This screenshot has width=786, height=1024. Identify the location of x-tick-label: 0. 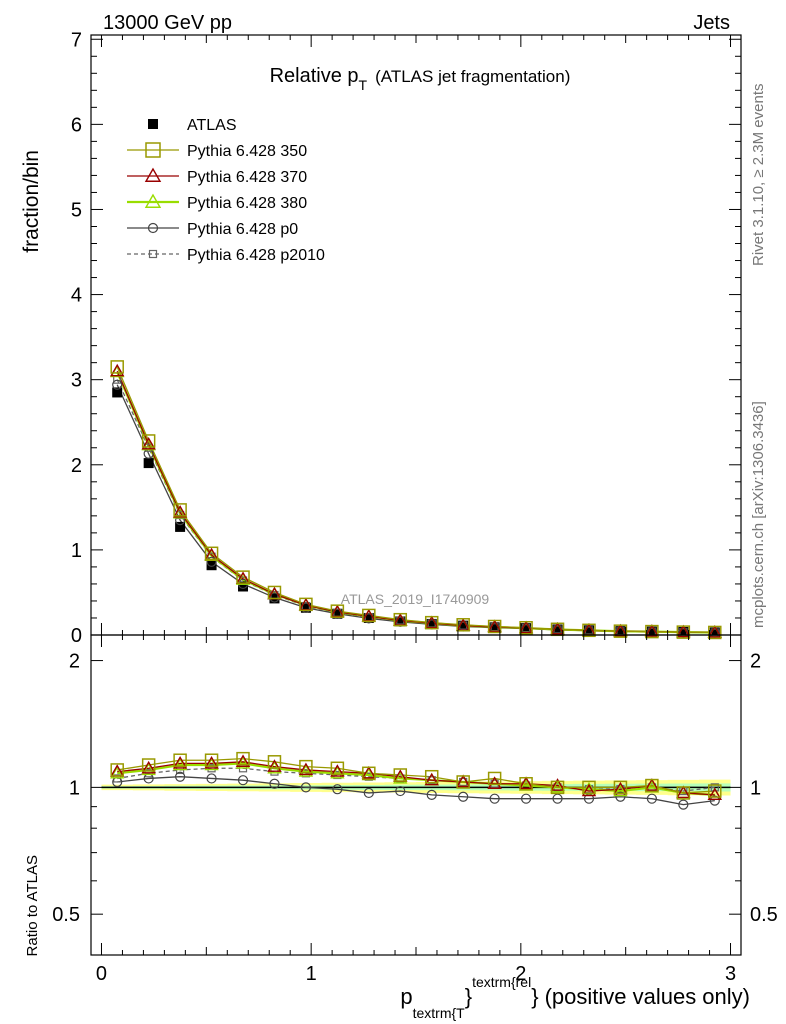
(101, 974).